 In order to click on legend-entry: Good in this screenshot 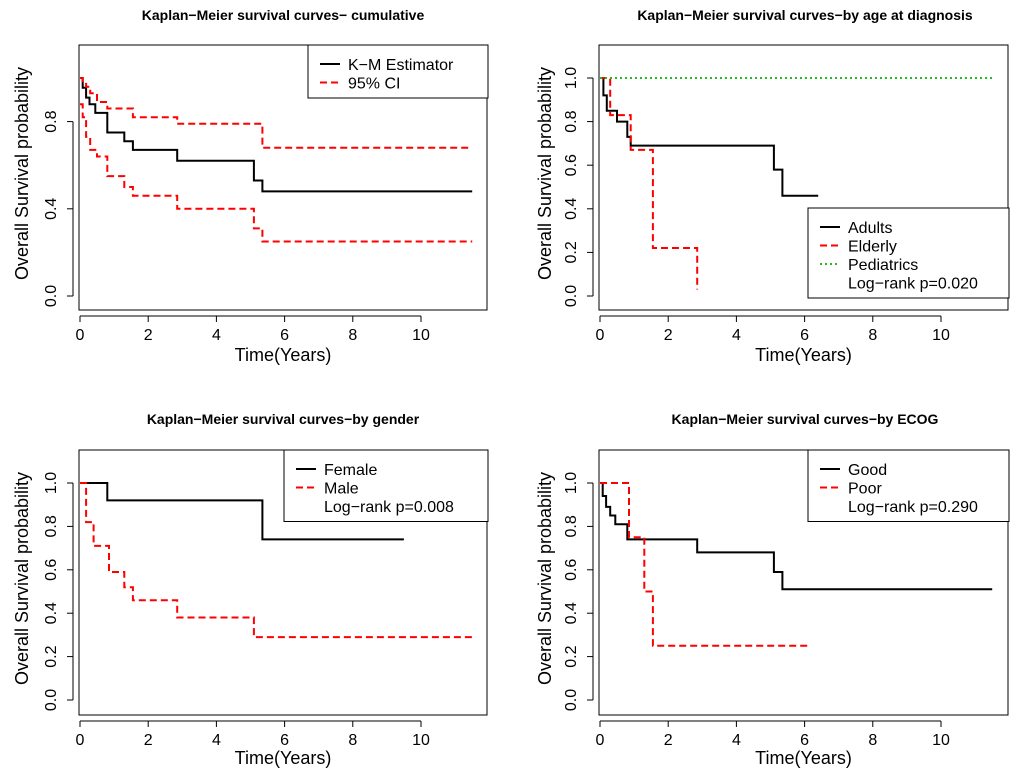, I will do `click(867, 470)`.